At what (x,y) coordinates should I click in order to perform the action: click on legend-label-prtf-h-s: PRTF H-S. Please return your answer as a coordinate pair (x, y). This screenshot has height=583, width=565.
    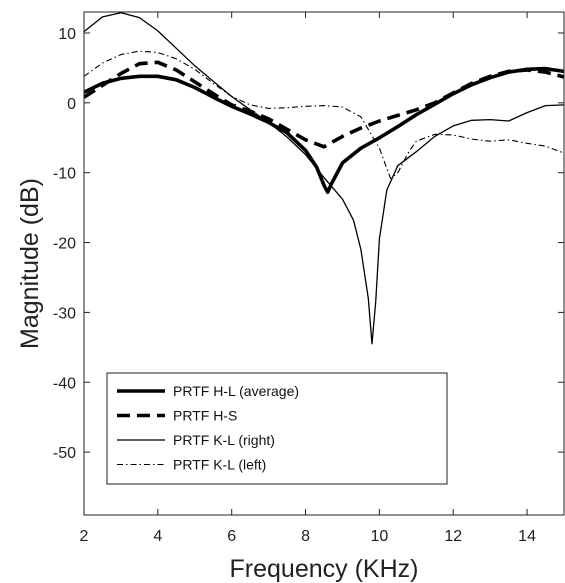
    Looking at the image, I should click on (205, 416).